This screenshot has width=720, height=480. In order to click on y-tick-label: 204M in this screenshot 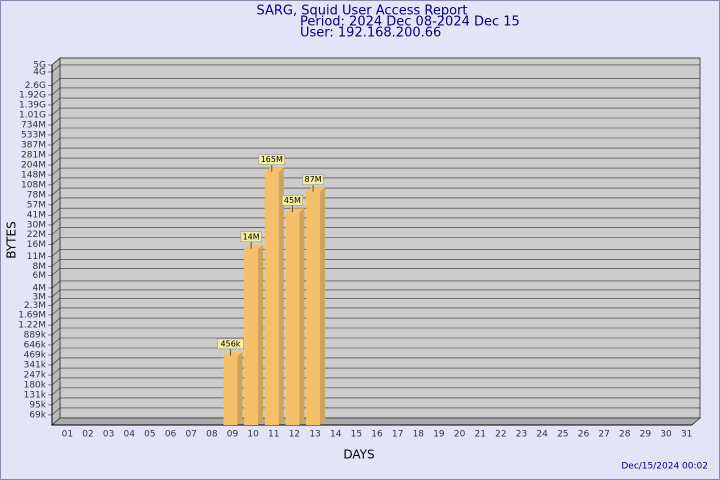, I will do `click(33, 166)`.